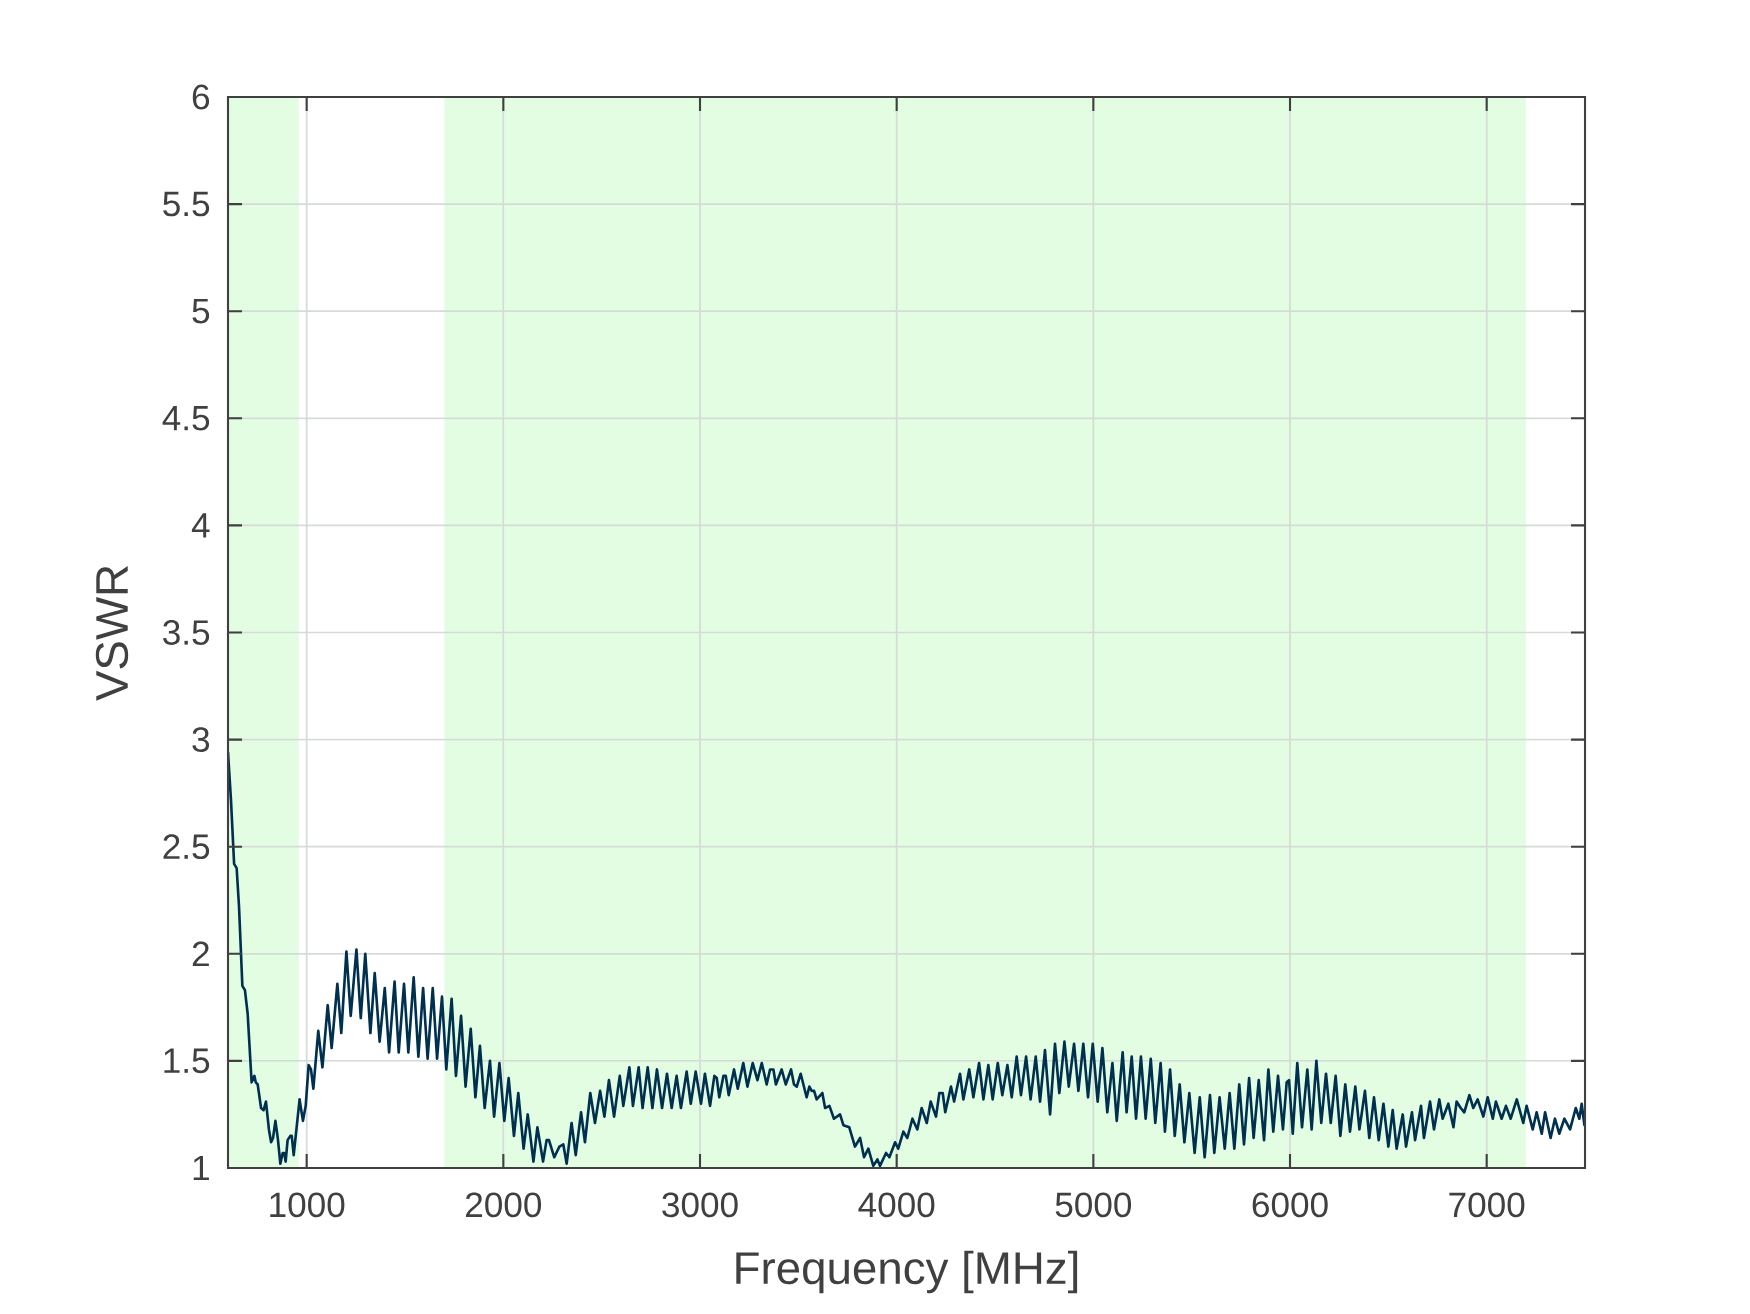 The image size is (1750, 1314). What do you see at coordinates (201, 97) in the screenshot?
I see `y-tick-label: 6` at bounding box center [201, 97].